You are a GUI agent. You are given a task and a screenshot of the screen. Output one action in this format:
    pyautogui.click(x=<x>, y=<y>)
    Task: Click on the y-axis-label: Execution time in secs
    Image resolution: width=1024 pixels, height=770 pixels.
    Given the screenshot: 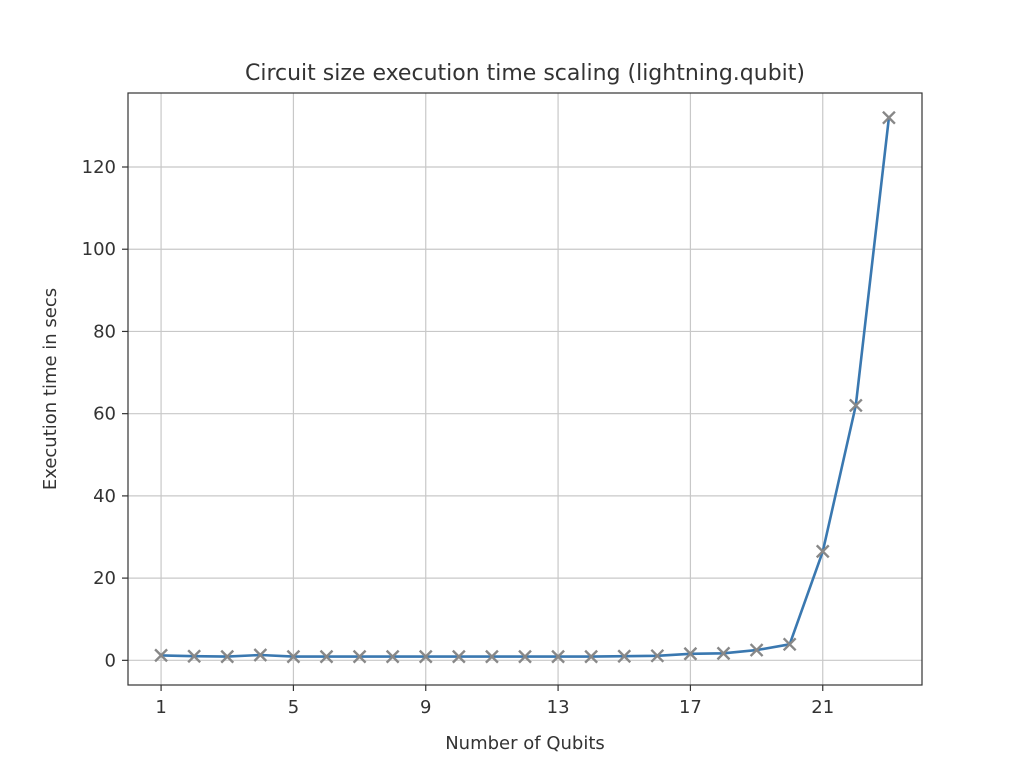 What is the action you would take?
    pyautogui.click(x=50, y=389)
    